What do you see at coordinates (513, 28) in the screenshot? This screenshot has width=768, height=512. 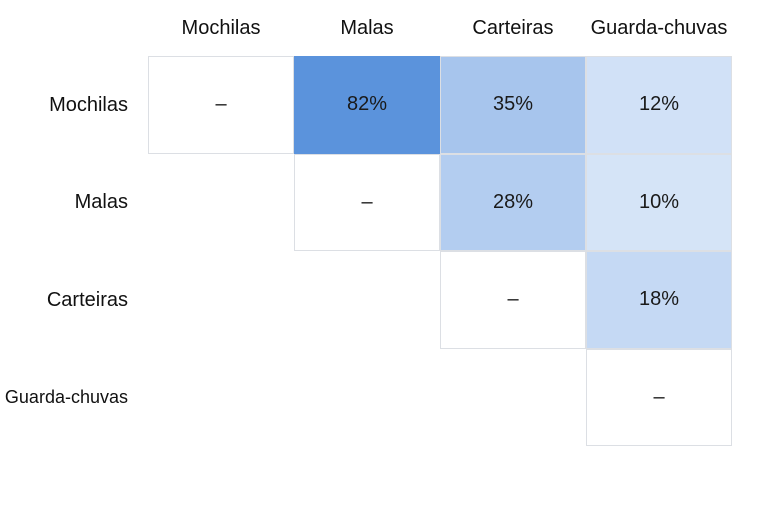 I see `column-label: Carteiras` at bounding box center [513, 28].